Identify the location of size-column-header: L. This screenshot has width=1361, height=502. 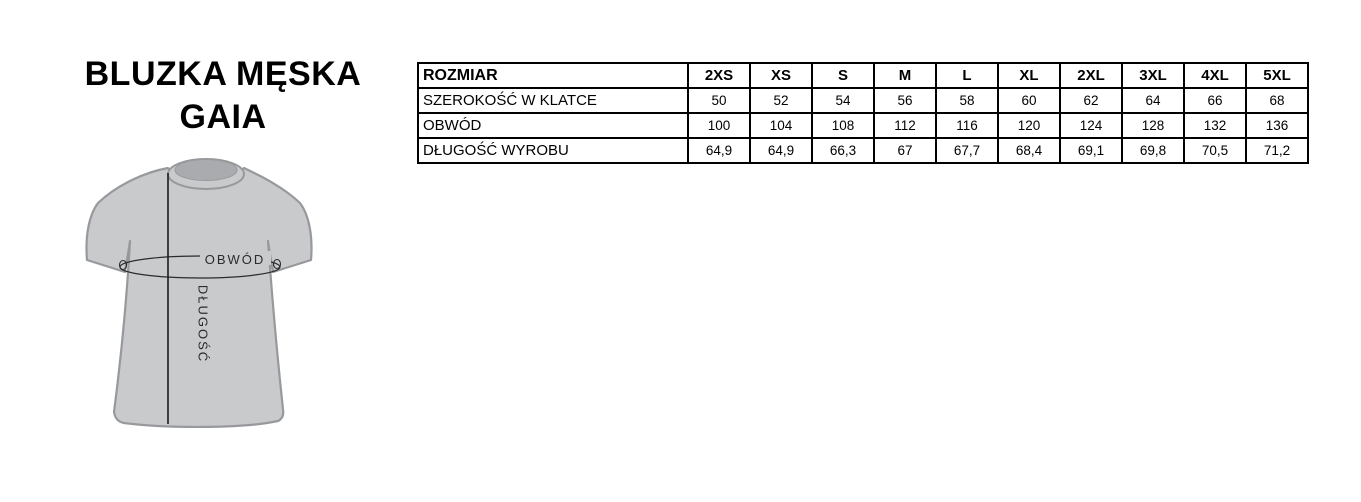
(967, 75).